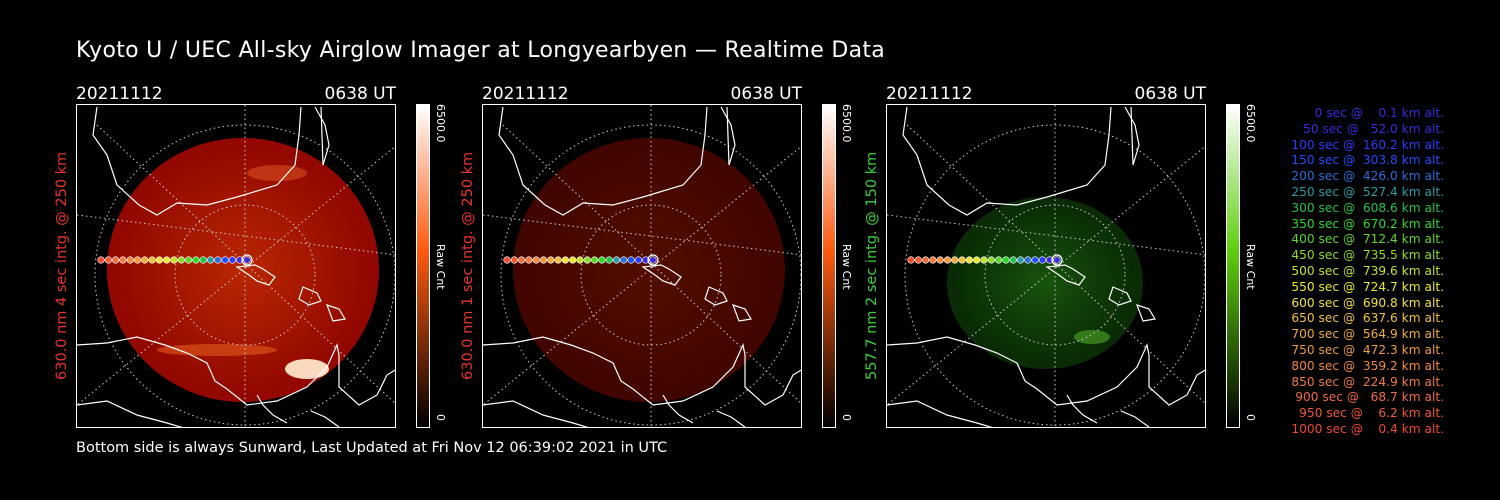 Image resolution: width=1500 pixels, height=500 pixels. What do you see at coordinates (1365, 302) in the screenshot?
I see `legend-entry: 600 sec @ 690.8 km alt.` at bounding box center [1365, 302].